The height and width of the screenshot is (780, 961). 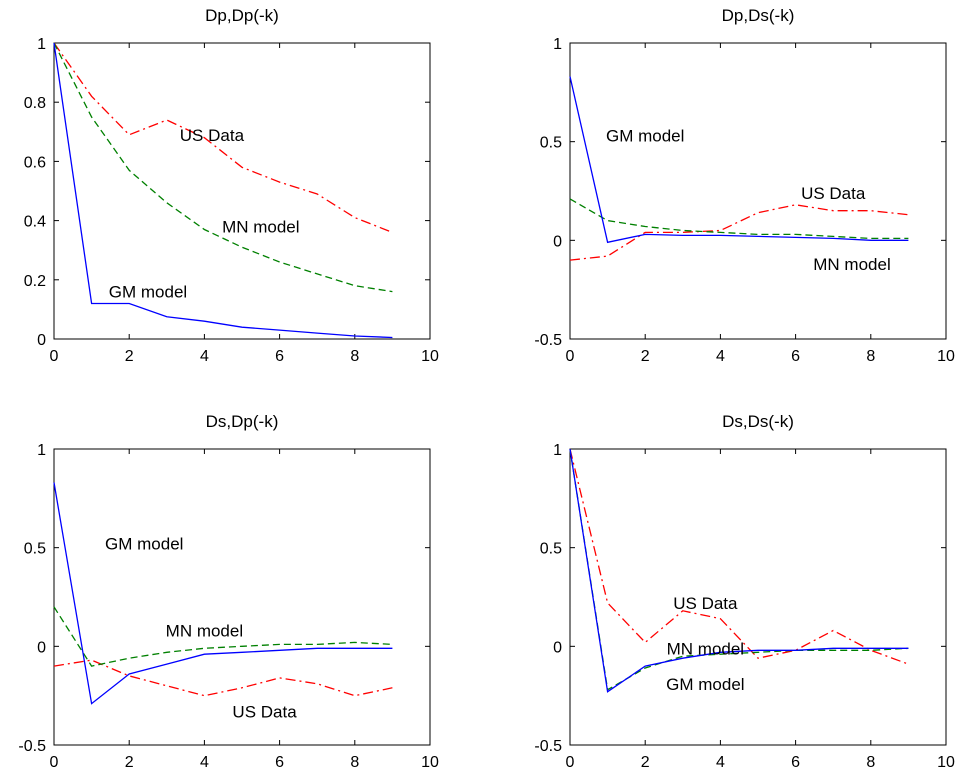 I want to click on chart-title: Ds,Ds(-k), so click(x=758, y=421).